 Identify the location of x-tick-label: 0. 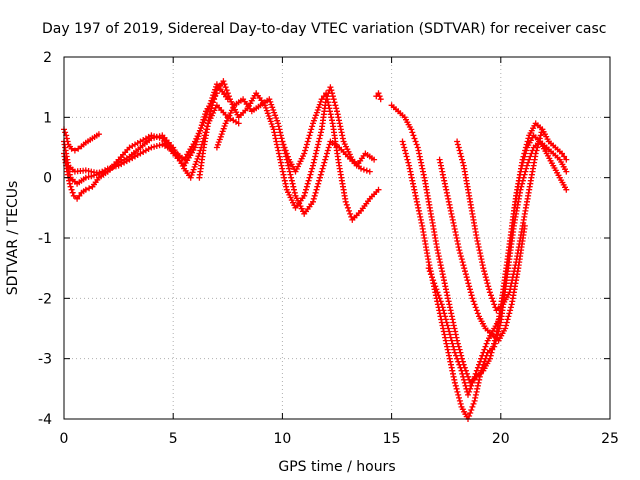
(64, 439).